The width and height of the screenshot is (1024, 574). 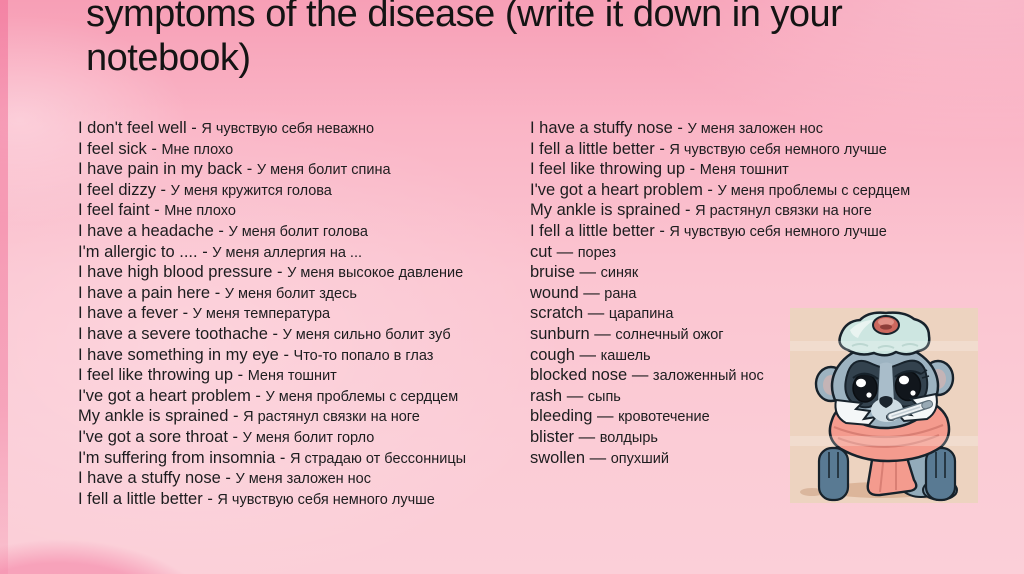 I want to click on phrase-ru: У меня болит голова, so click(x=298, y=231).